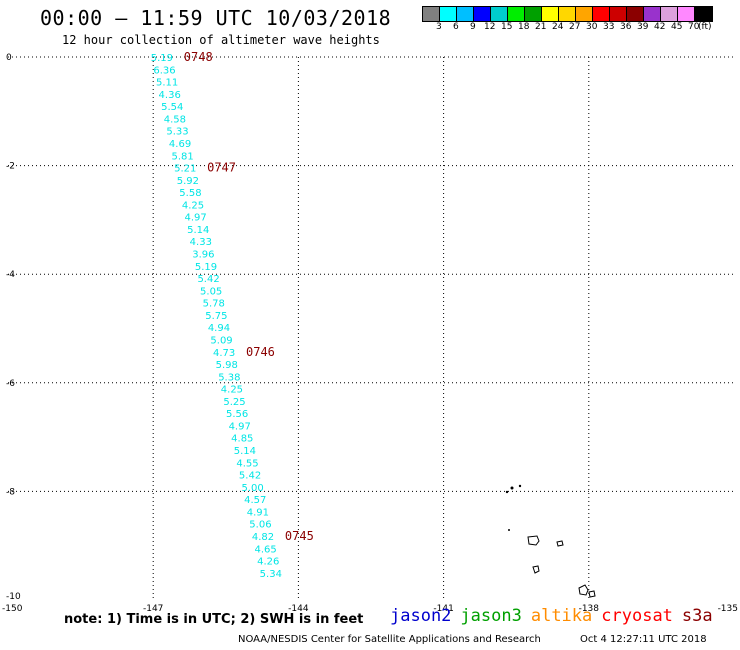 This screenshot has width=740, height=650. I want to click on color-scale-label: 15, so click(507, 27).